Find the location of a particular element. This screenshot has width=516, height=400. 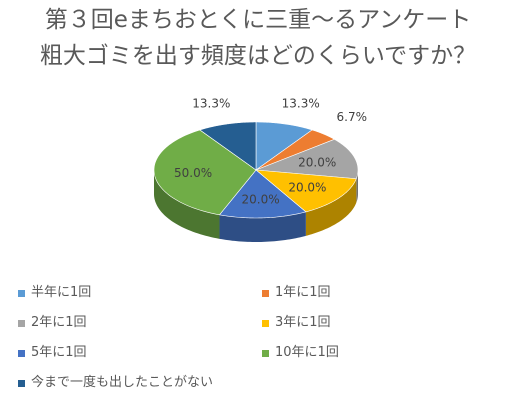

legend-item-7: 今まで一度も出したことがない is located at coordinates (115, 383).